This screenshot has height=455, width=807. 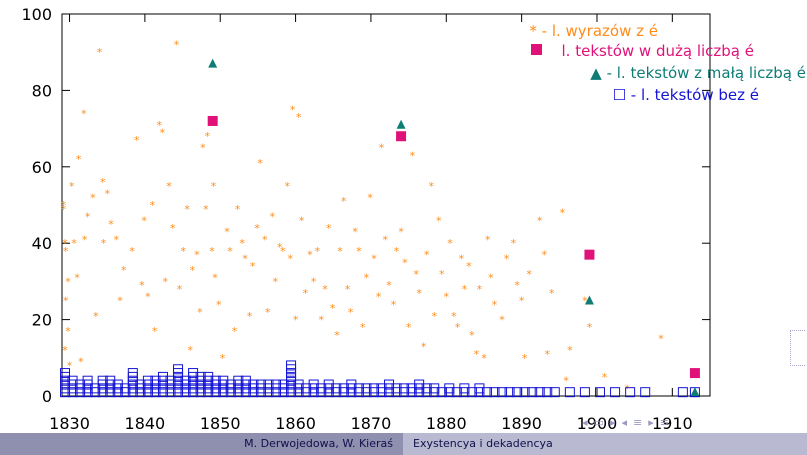 I want to click on filled-square-point, so click(x=401, y=136).